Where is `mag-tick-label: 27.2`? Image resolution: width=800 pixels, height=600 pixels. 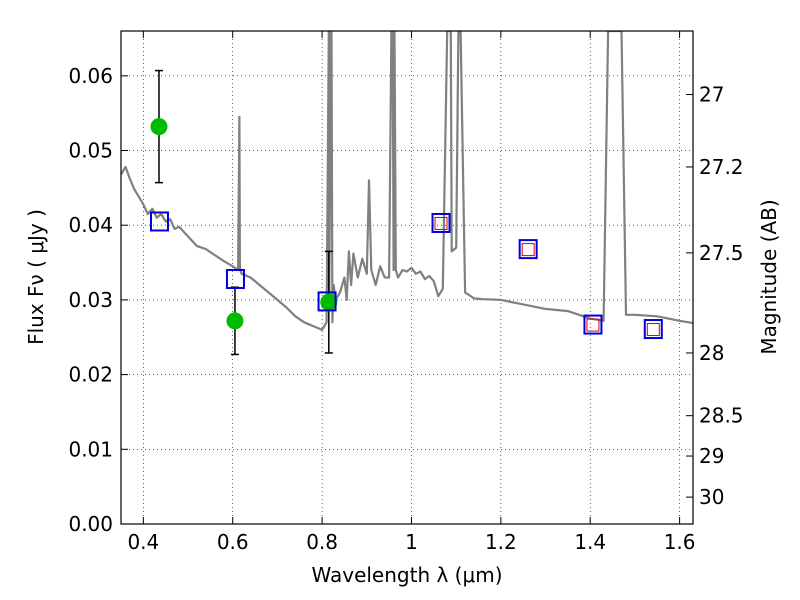
mag-tick-label: 27.2 is located at coordinates (721, 167).